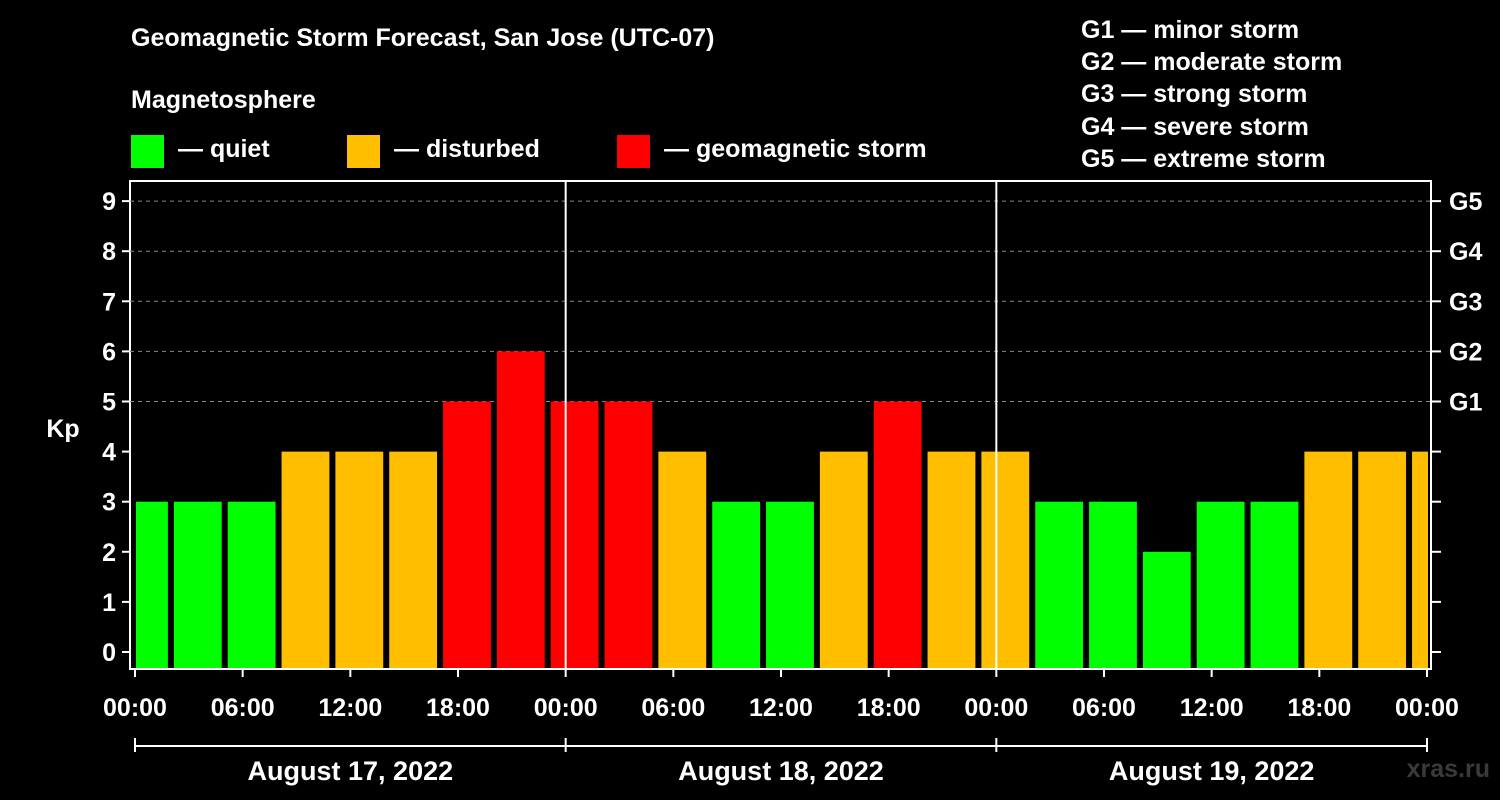  Describe the element at coordinates (109, 252) in the screenshot. I see `y-tick-label: 8` at that location.